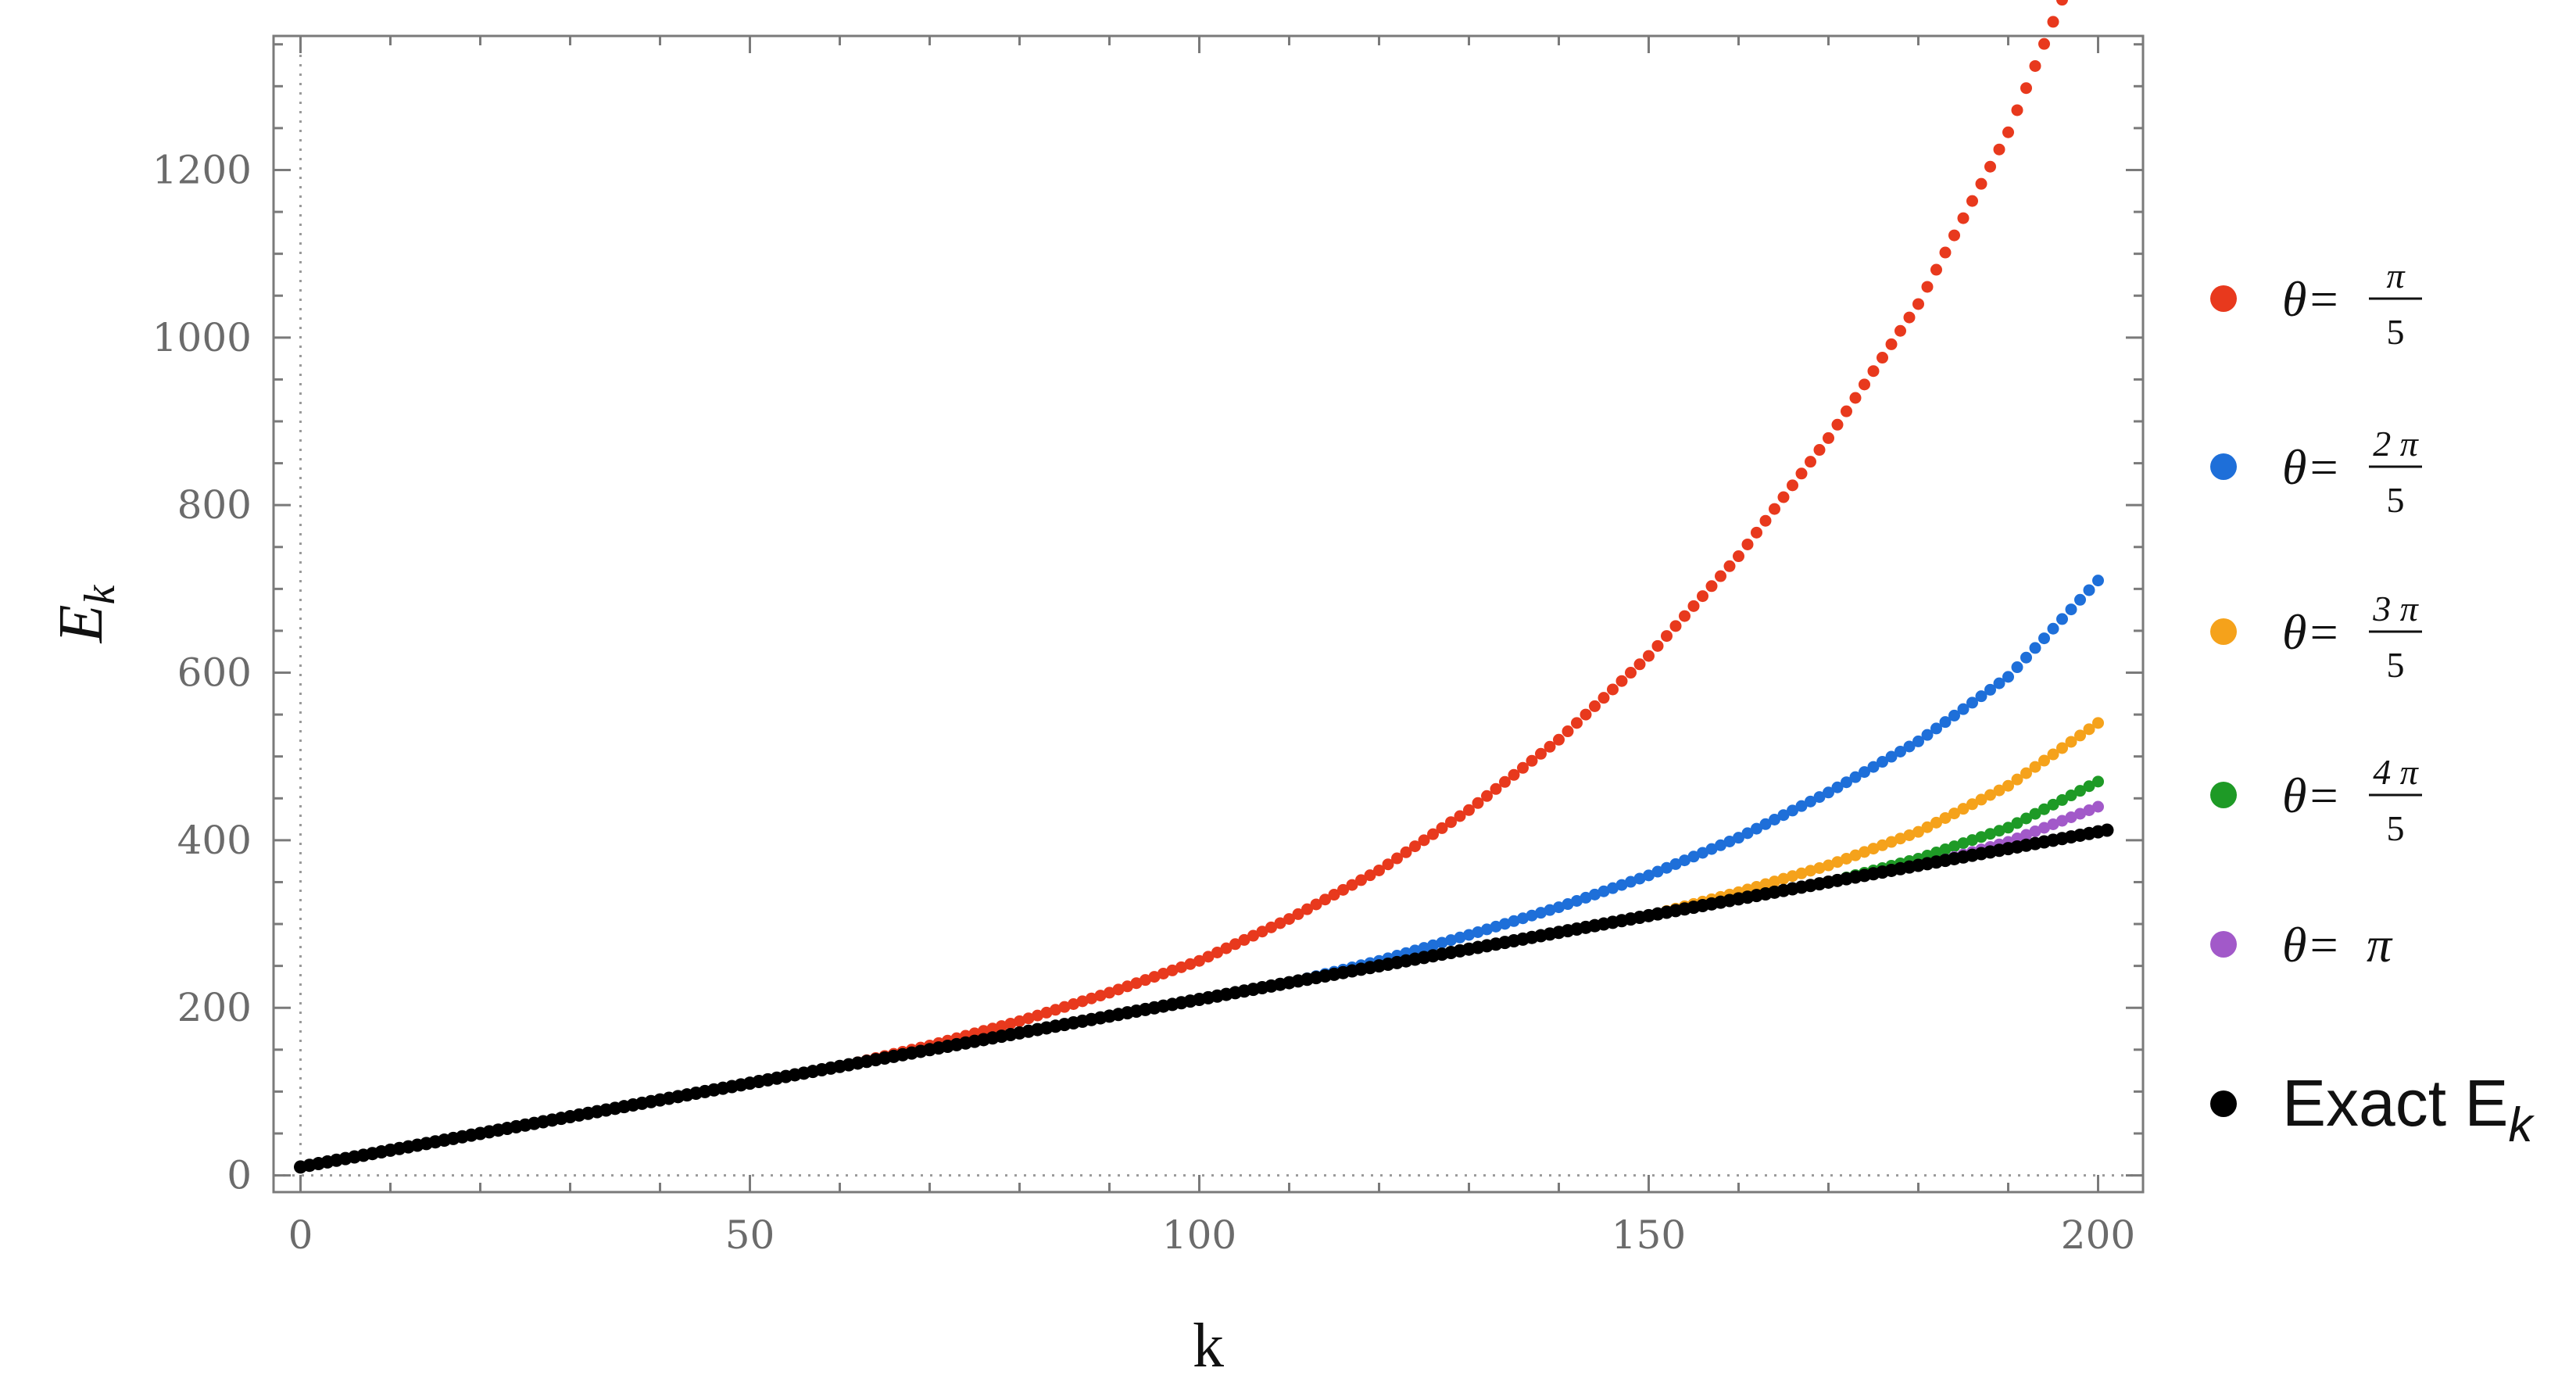 The width and height of the screenshot is (2576, 1393). I want to click on y-tick-label: 0, so click(239, 1175).